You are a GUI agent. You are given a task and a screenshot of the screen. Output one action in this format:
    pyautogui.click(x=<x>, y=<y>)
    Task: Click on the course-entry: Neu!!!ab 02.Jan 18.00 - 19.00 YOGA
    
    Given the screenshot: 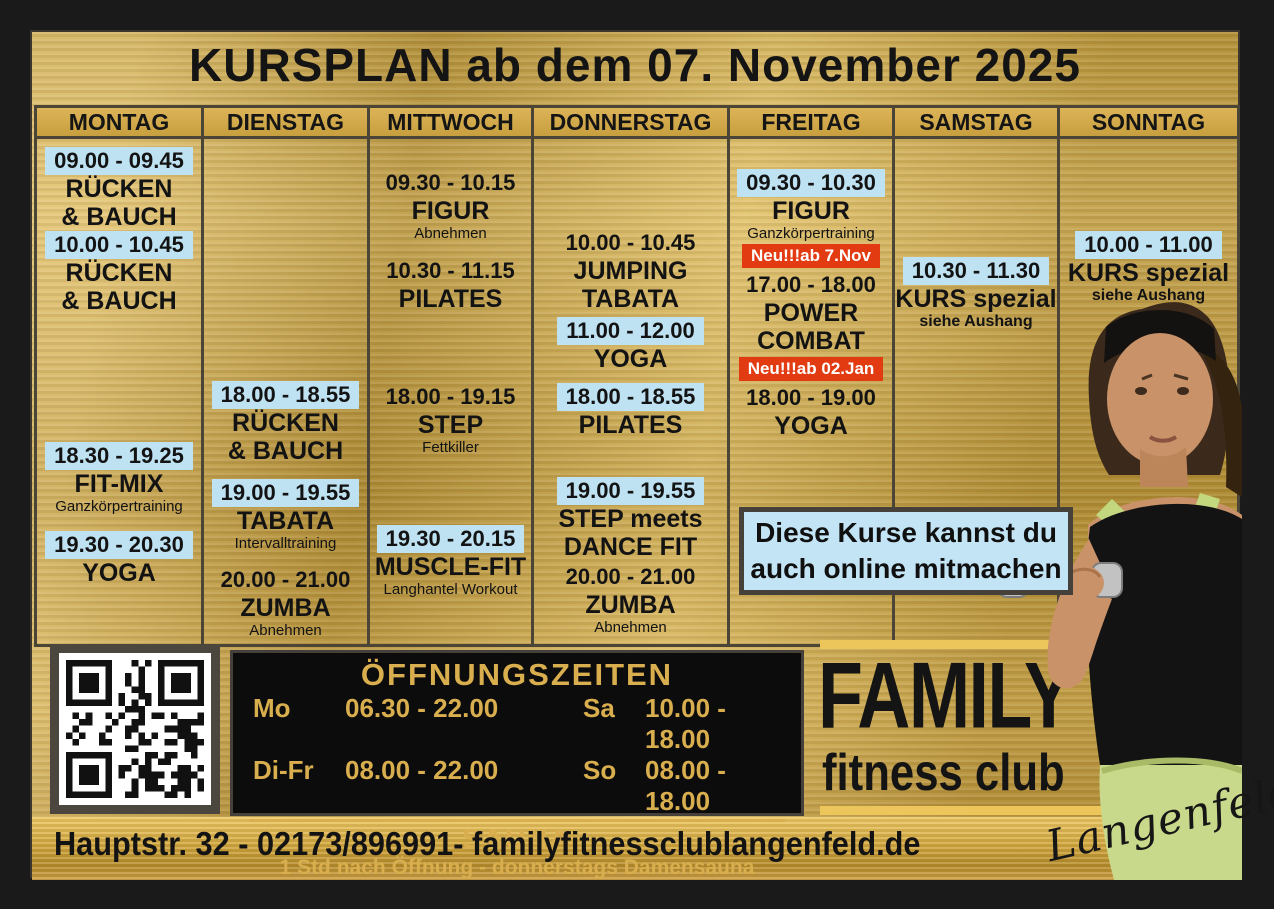 What is the action you would take?
    pyautogui.click(x=811, y=398)
    